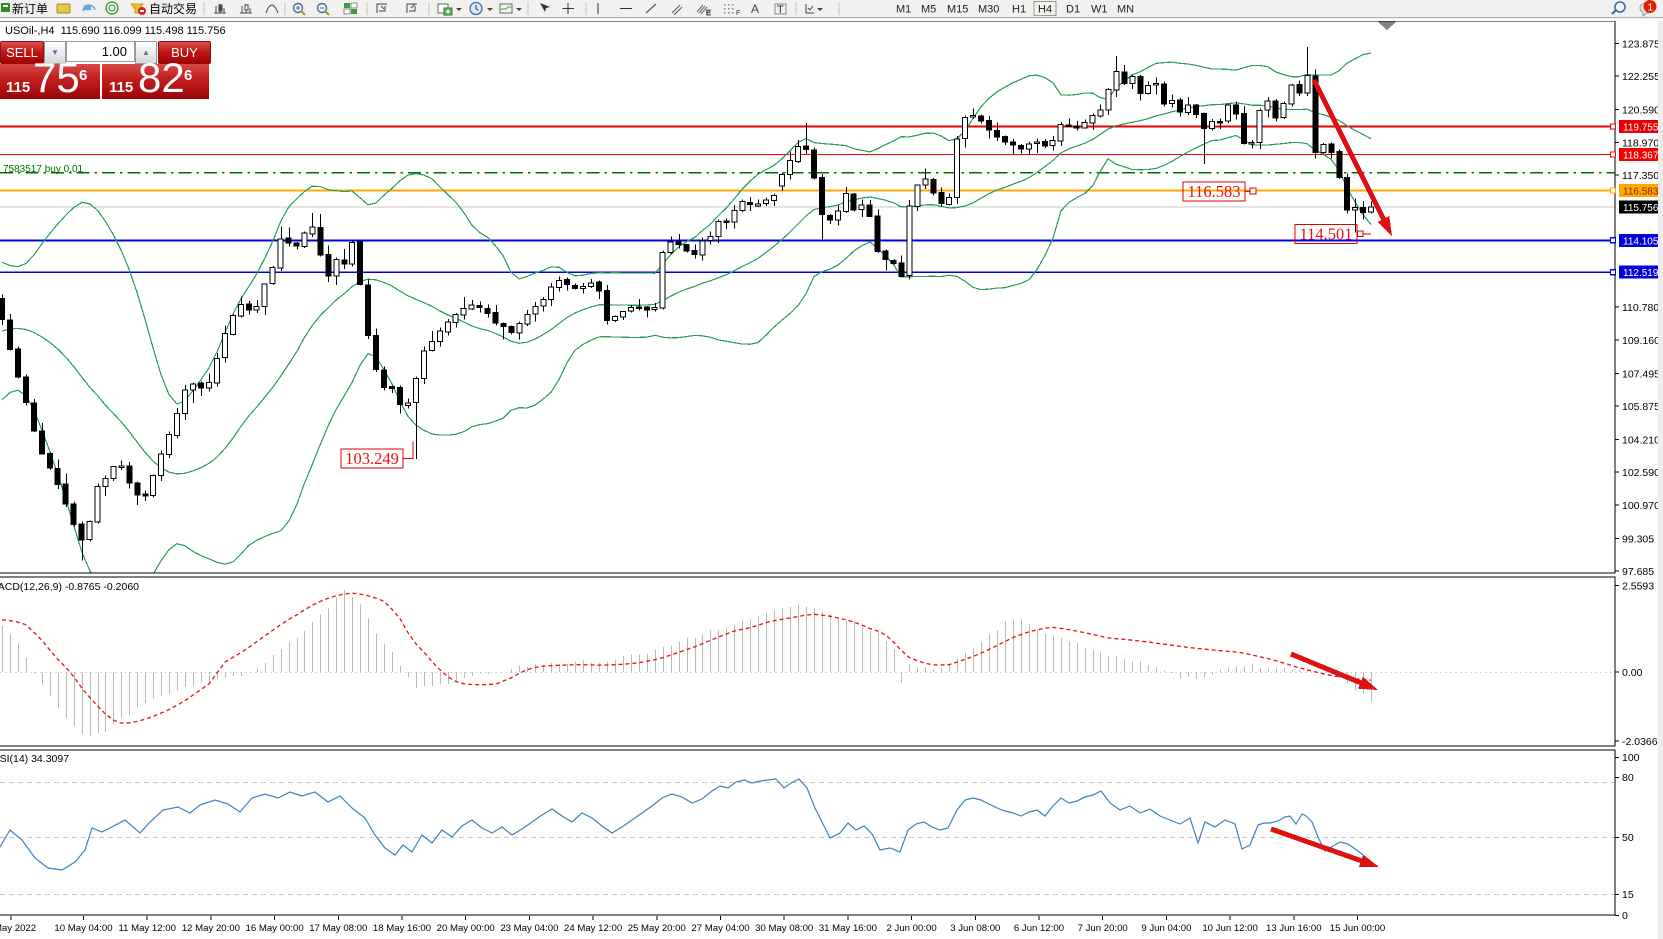  I want to click on svg-text: 10 Jun 12:00, so click(1229, 928).